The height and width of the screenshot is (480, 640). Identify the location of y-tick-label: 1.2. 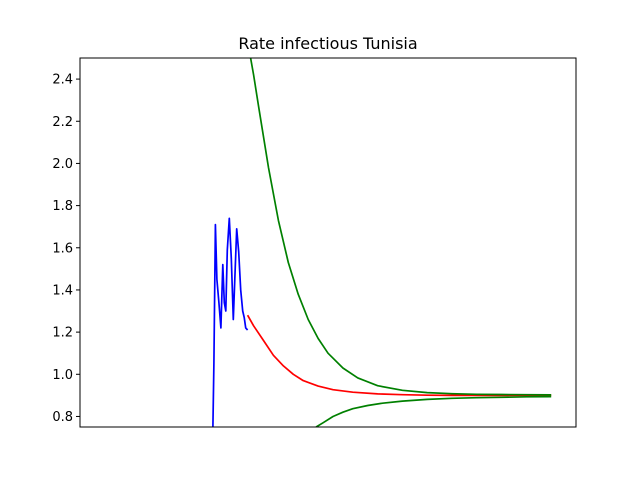
(62, 333).